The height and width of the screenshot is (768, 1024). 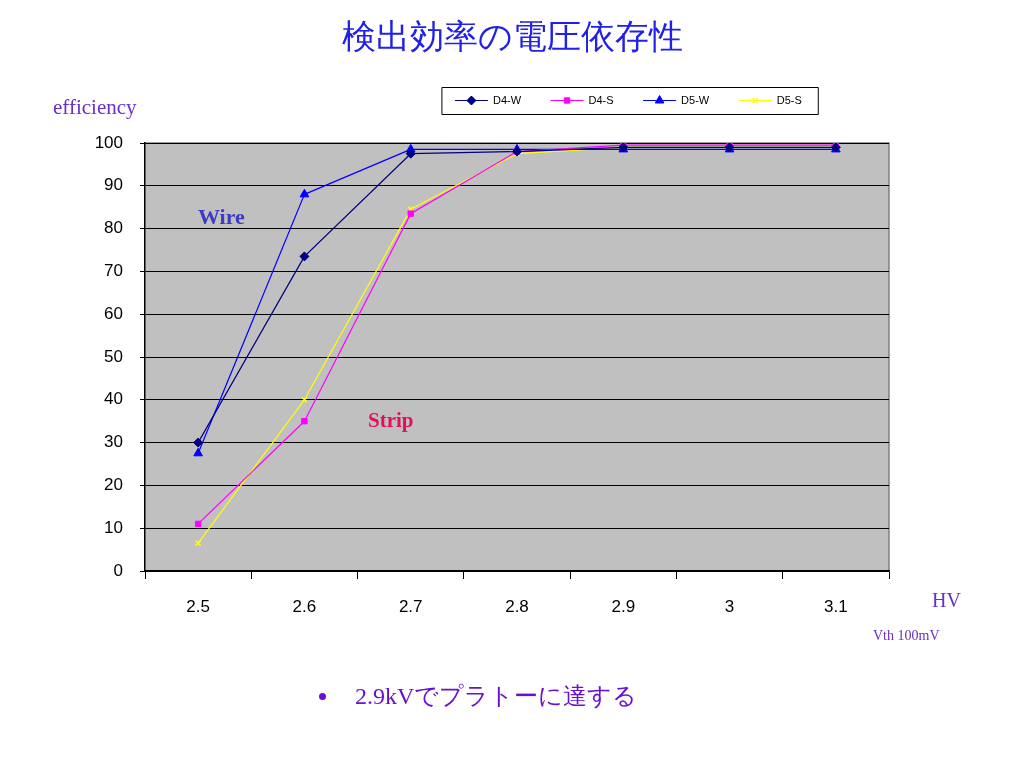 What do you see at coordinates (113, 399) in the screenshot?
I see `y-tick-label: 40` at bounding box center [113, 399].